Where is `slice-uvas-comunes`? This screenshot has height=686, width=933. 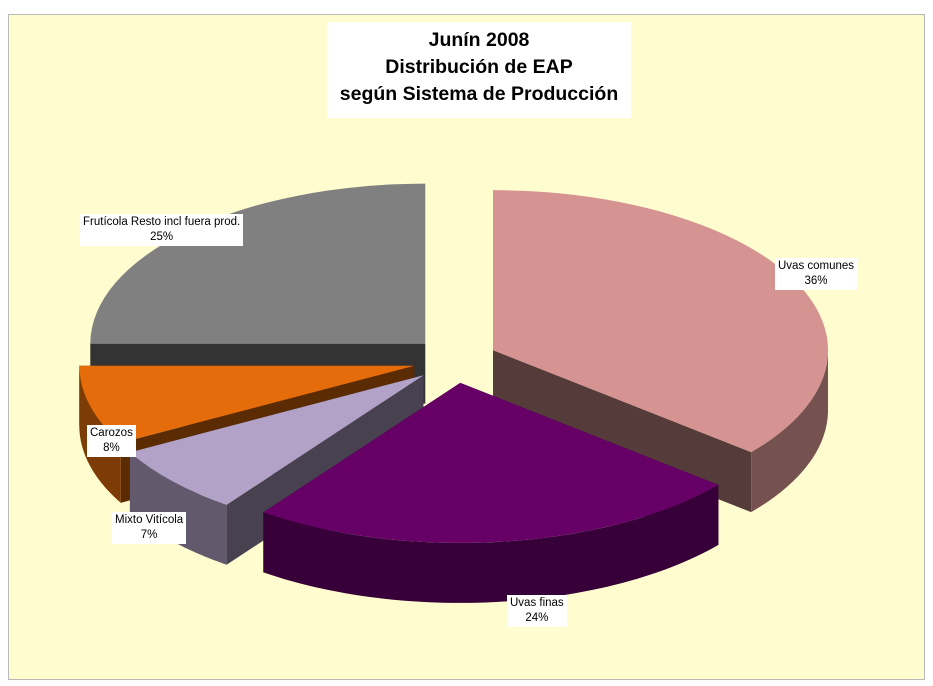
slice-uvas-comunes is located at coordinates (660, 431).